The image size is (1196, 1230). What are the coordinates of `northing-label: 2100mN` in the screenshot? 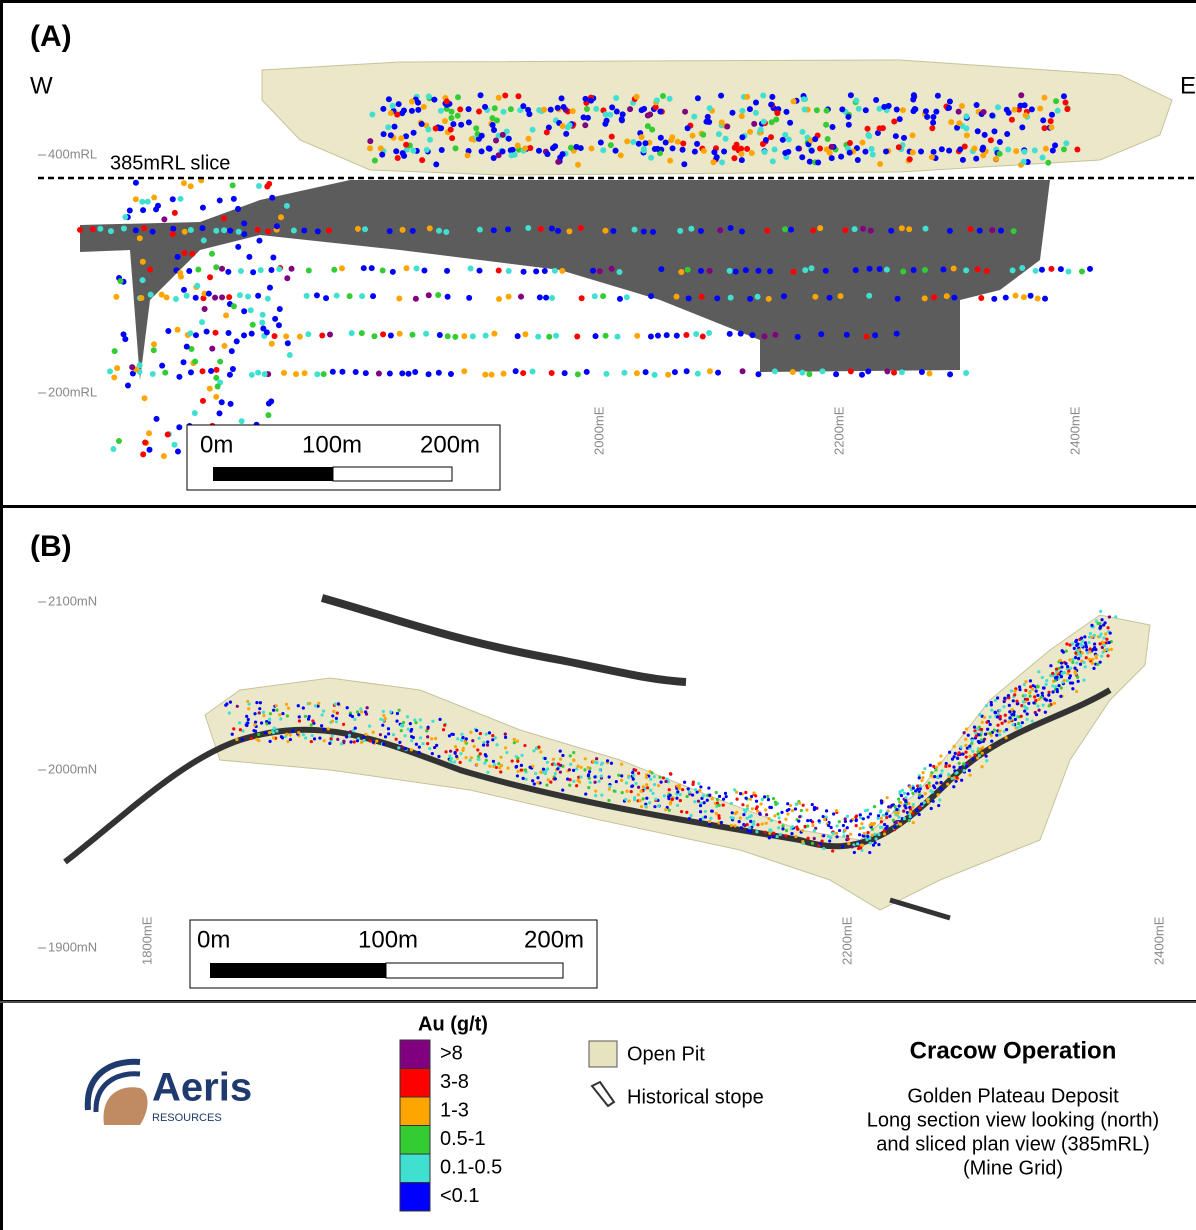 It's located at (72, 600).